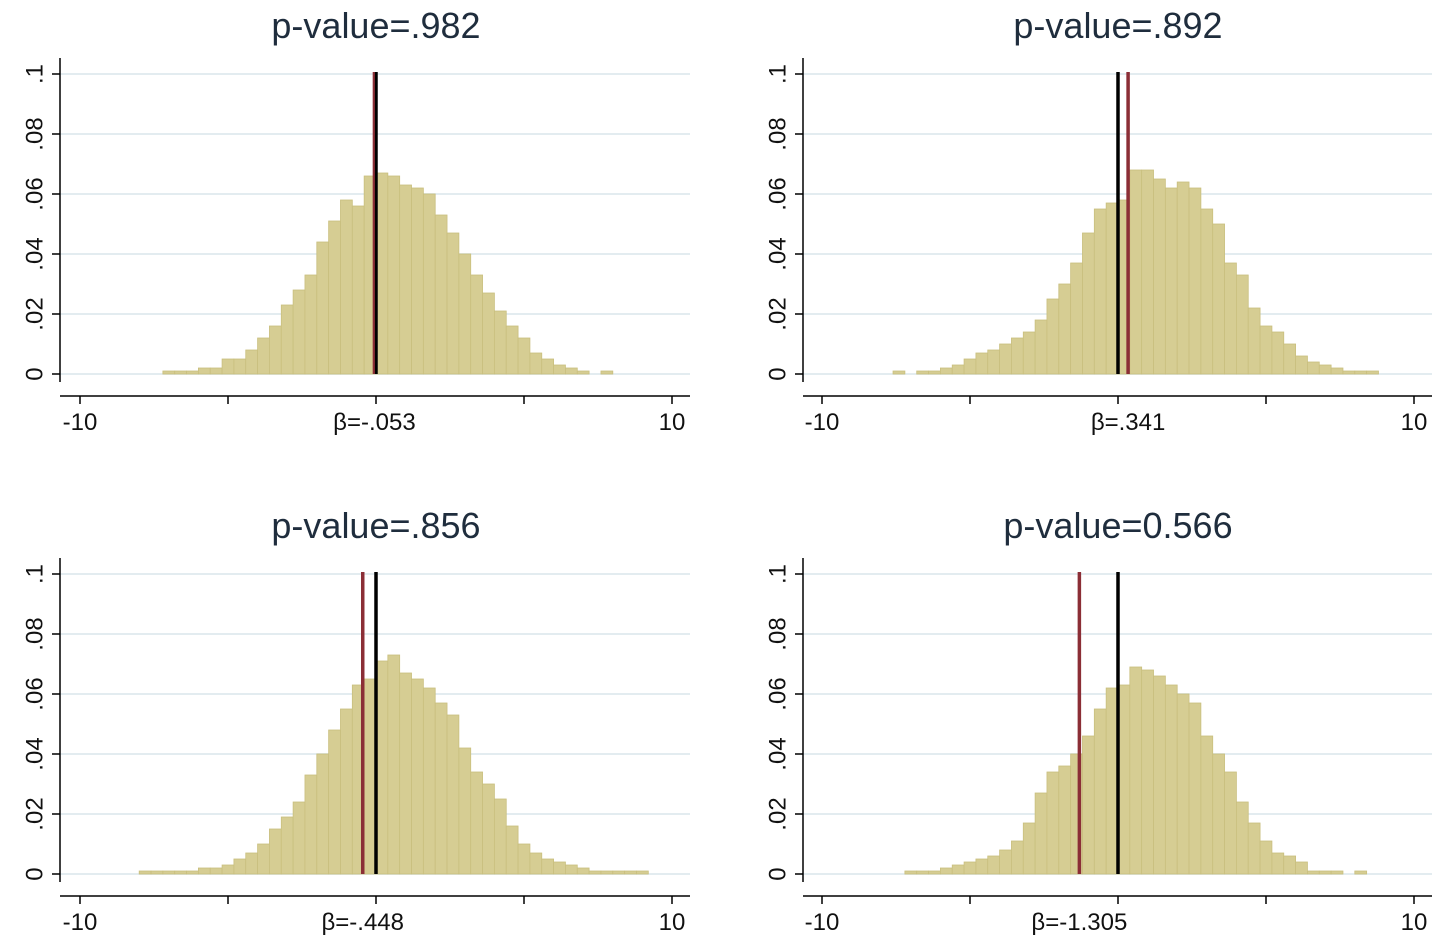 This screenshot has height=940, width=1440. Describe the element at coordinates (777, 193) in the screenshot. I see `y-tick-label: .06` at that location.